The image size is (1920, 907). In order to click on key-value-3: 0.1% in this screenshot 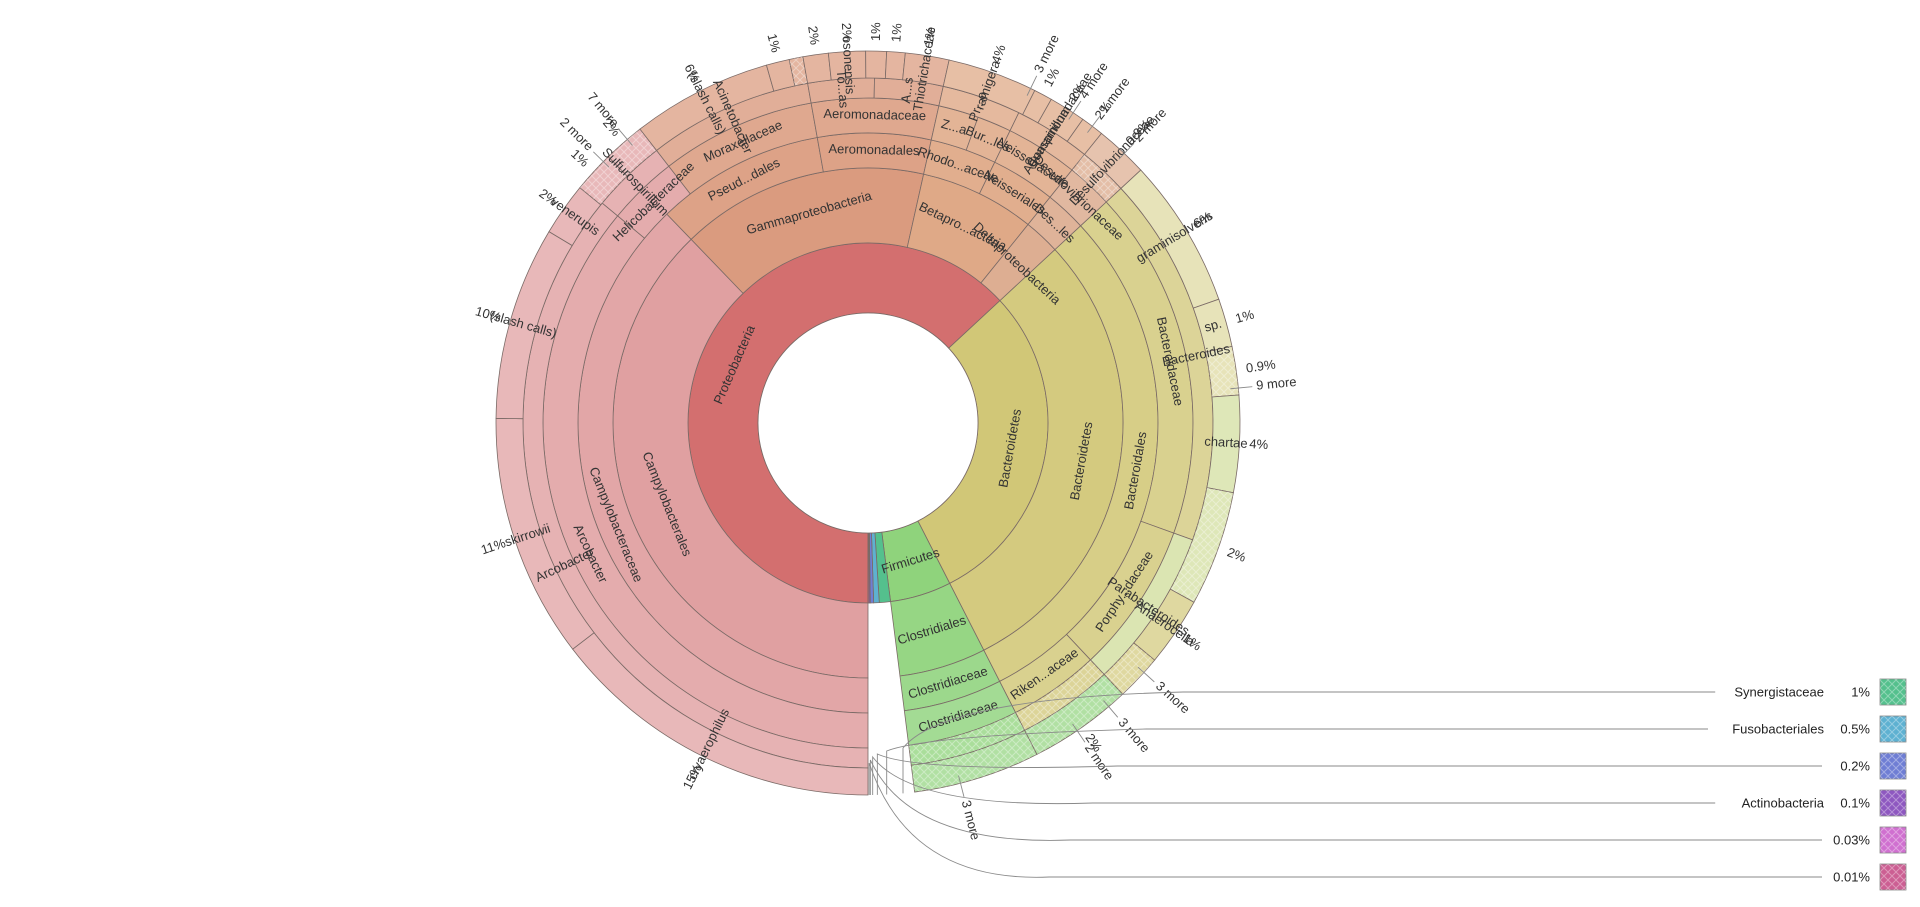, I will do `click(1855, 802)`.